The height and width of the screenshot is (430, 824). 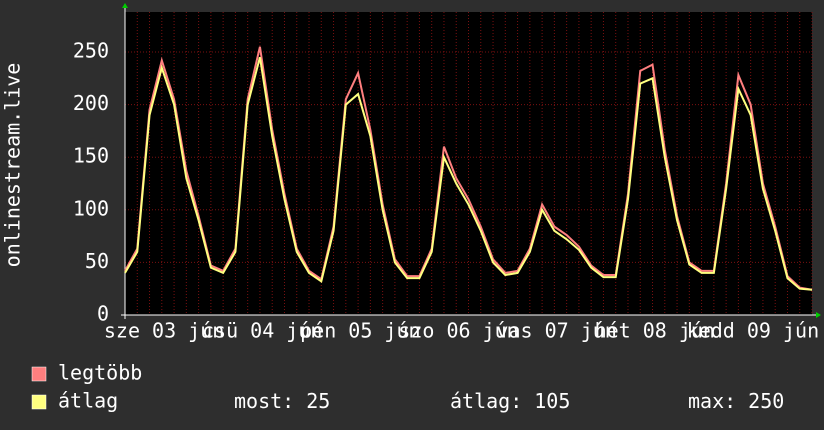 I want to click on x-tick-label: sze 03 jún, so click(x=164, y=331).